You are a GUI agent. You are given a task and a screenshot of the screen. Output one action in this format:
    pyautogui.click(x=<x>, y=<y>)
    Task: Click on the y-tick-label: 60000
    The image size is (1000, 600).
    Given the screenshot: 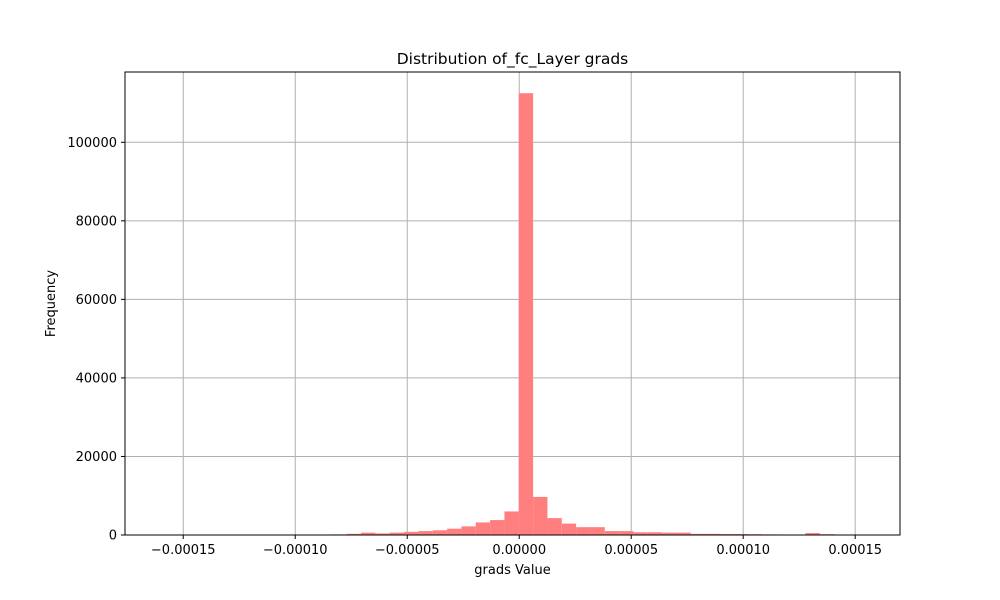 What is the action you would take?
    pyautogui.click(x=96, y=300)
    